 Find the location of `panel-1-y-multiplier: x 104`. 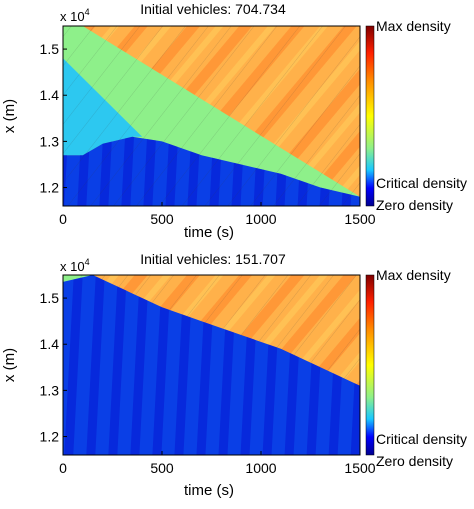

panel-1-y-multiplier: x 104 is located at coordinates (75, 15).